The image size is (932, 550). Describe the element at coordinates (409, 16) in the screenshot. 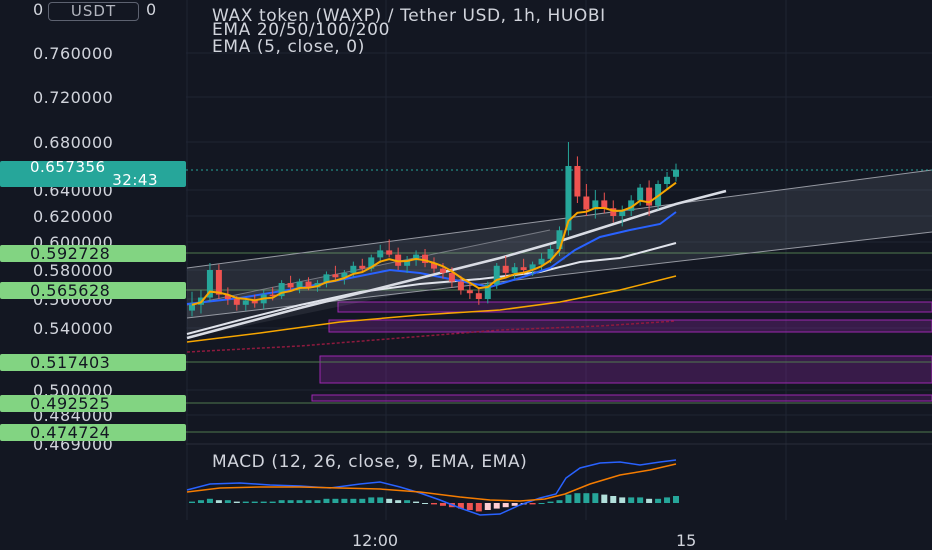

I see `chart-title: WAX token (WAXP) / Tether USD, 1h, HUOBI` at that location.